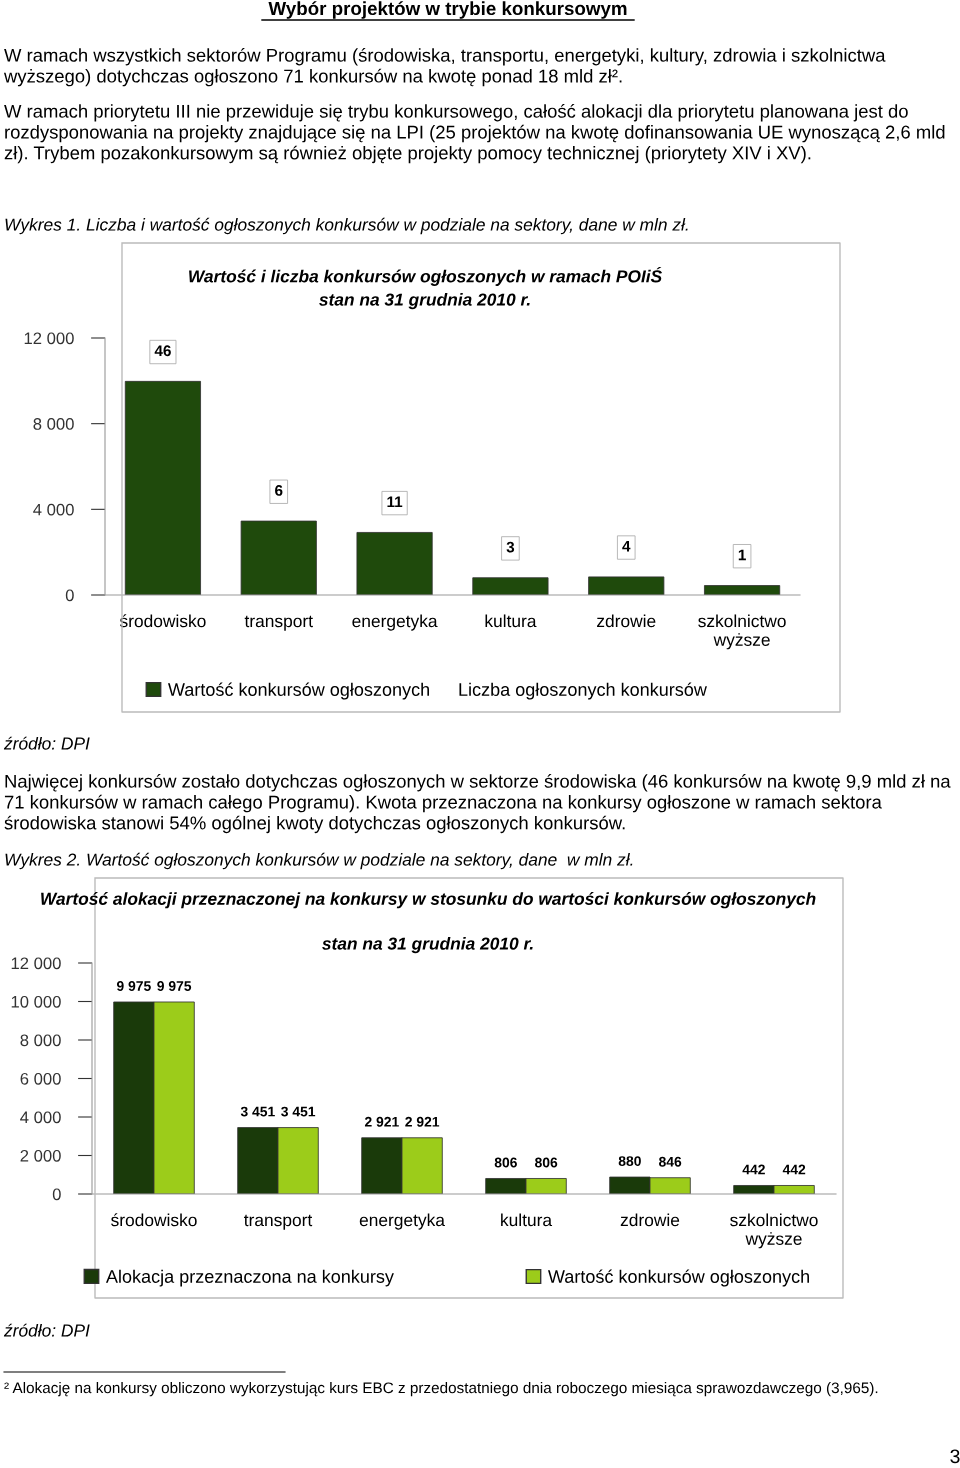 Image resolution: width=960 pixels, height=1468 pixels. What do you see at coordinates (395, 502) in the screenshot?
I see `annotation: 11` at bounding box center [395, 502].